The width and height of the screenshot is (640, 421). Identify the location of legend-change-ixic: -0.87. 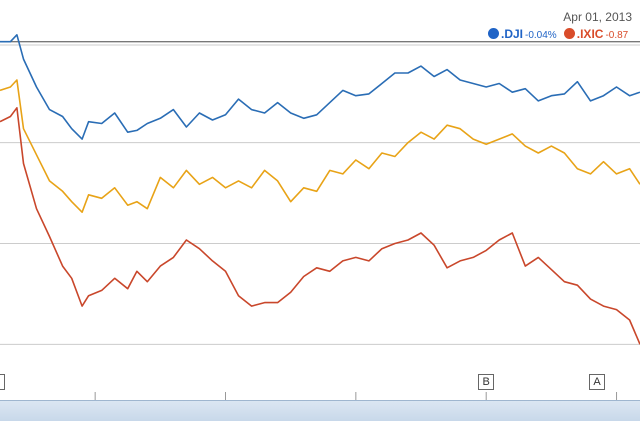
(617, 35).